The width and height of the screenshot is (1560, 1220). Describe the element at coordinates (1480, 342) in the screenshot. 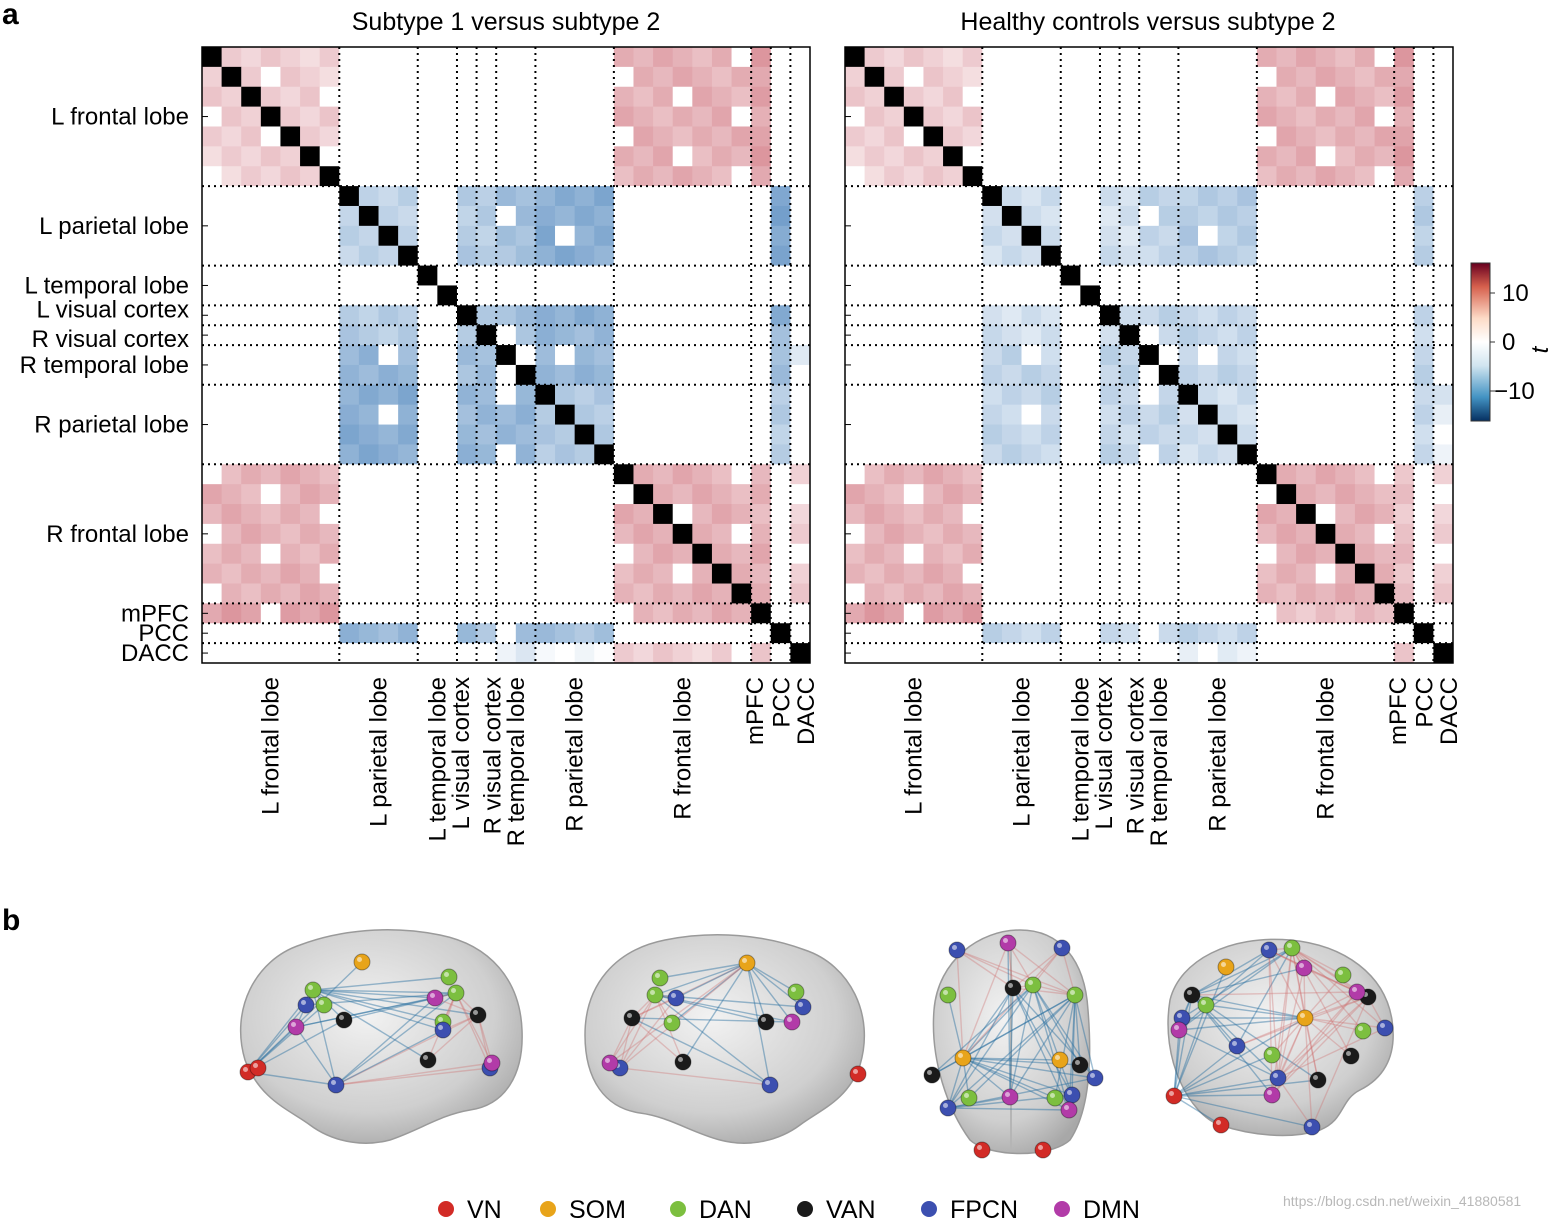

I see `colorbar-gradient` at that location.